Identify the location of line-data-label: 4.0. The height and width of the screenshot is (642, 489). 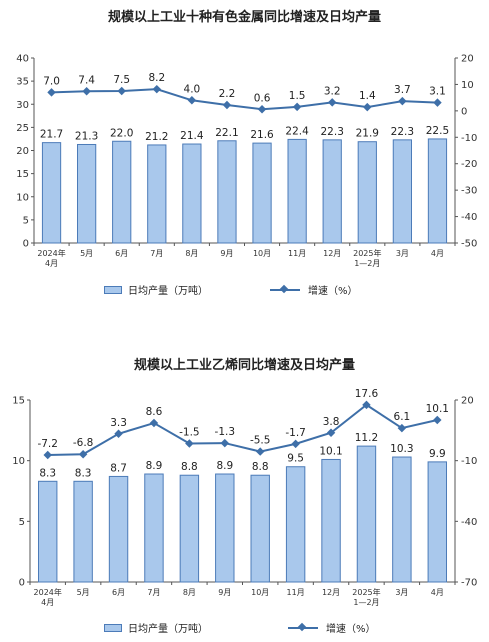
(192, 89).